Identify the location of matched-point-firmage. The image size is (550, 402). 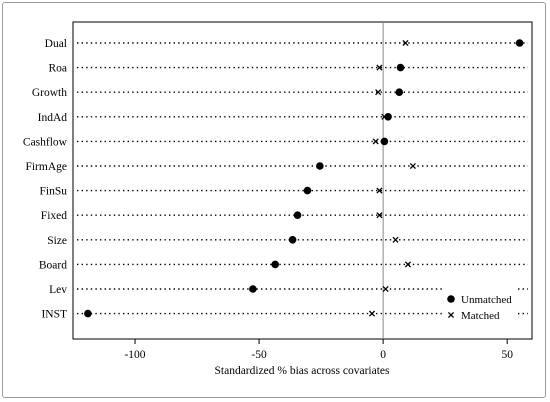
(412, 166).